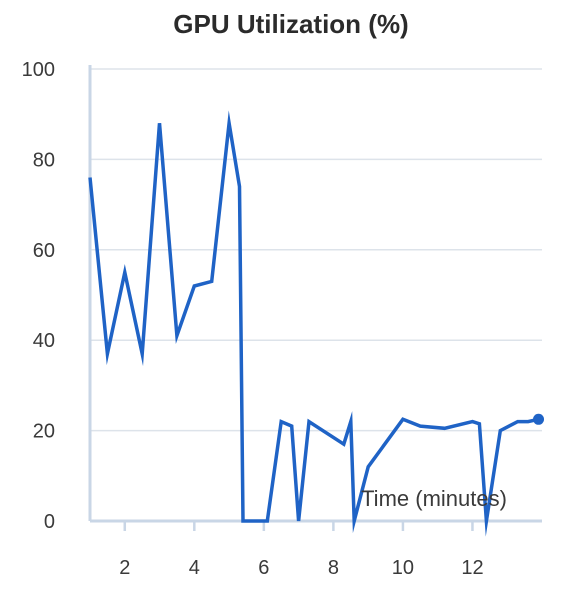  Describe the element at coordinates (44, 160) in the screenshot. I see `y-tick-label: 80` at that location.